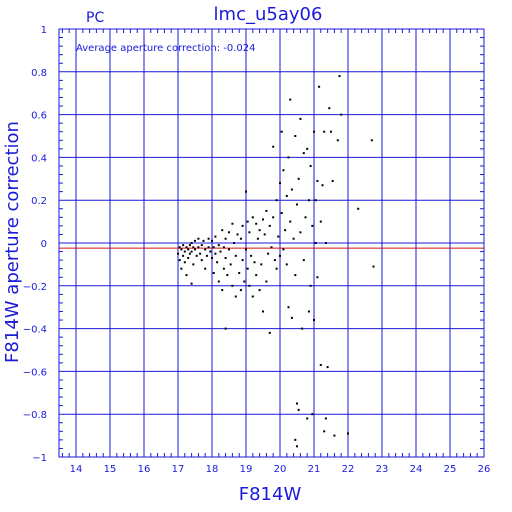 This screenshot has height=512, width=512. I want to click on corner-label: PC, so click(95, 18).